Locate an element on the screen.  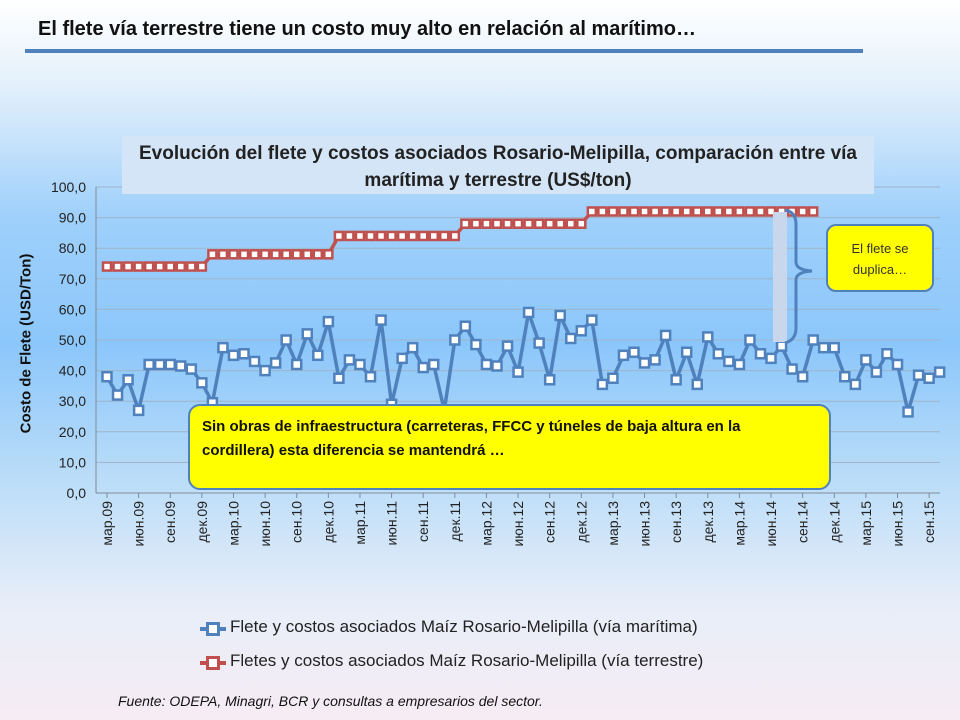
x-tick-label: июн.15 is located at coordinates (898, 524).